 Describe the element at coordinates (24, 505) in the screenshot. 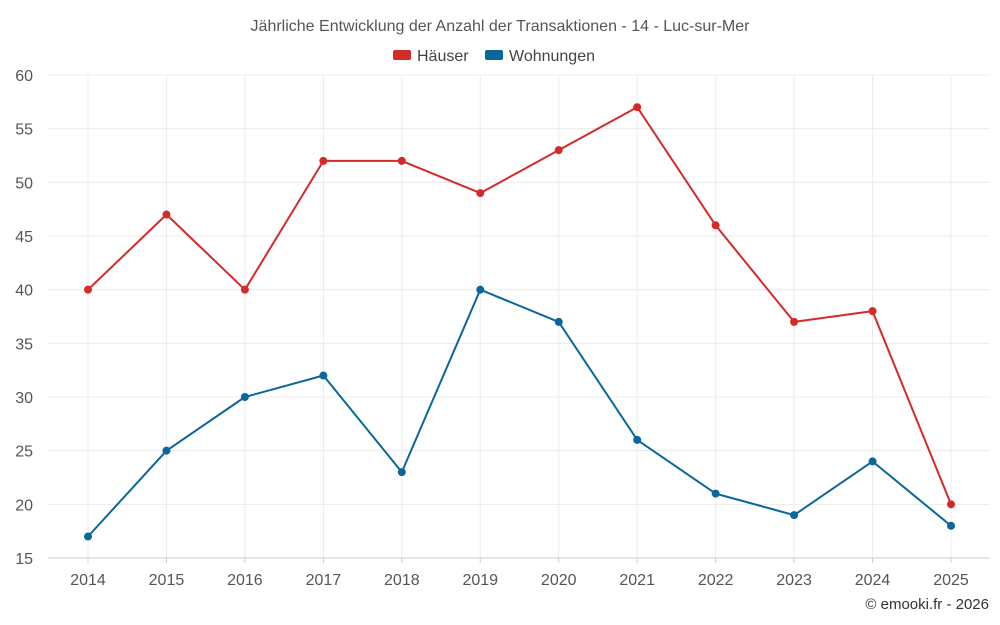

I see `y-tick-label: 20` at that location.